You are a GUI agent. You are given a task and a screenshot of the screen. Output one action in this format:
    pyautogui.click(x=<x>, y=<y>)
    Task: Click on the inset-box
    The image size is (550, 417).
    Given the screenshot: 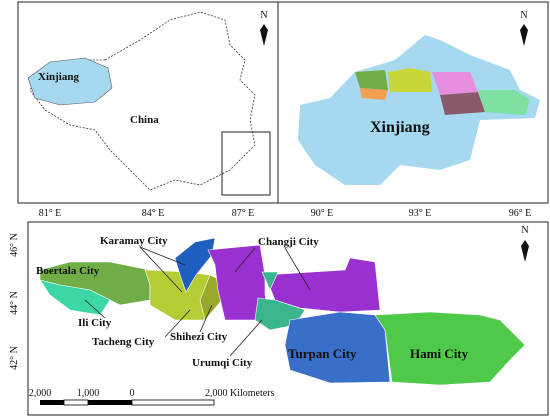 What is the action you would take?
    pyautogui.click(x=246, y=163)
    